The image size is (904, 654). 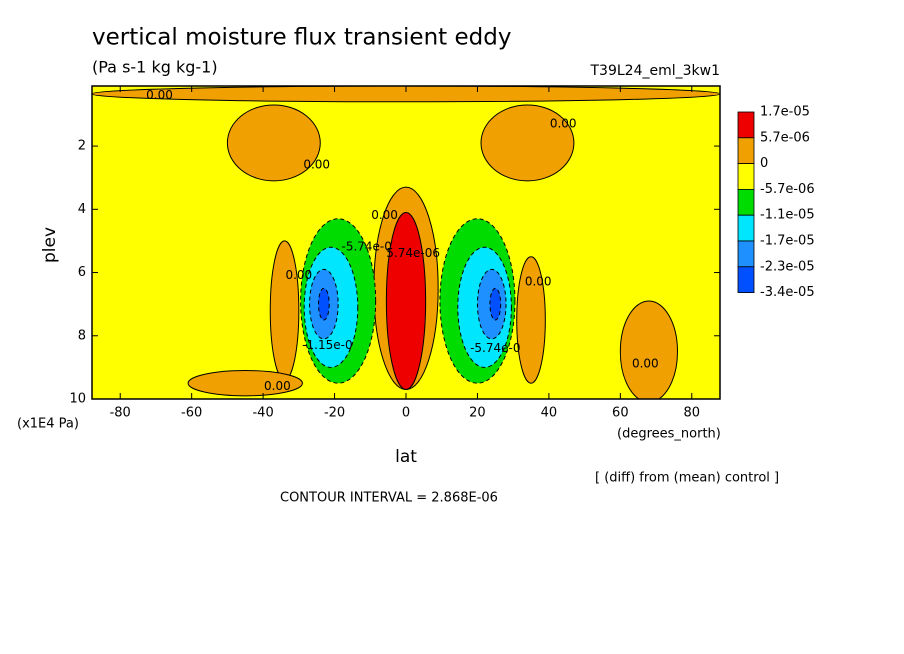 I want to click on y-tick-label: 8, so click(x=82, y=335).